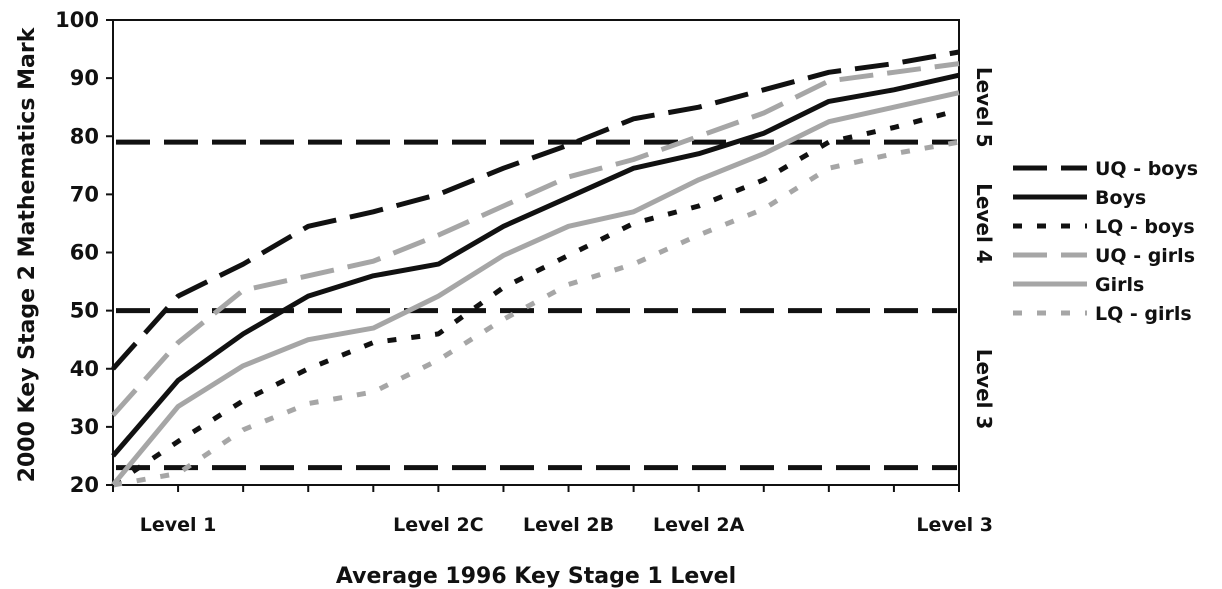 The image size is (1222, 589). What do you see at coordinates (984, 107) in the screenshot?
I see `band-label-level-5: Level 5` at bounding box center [984, 107].